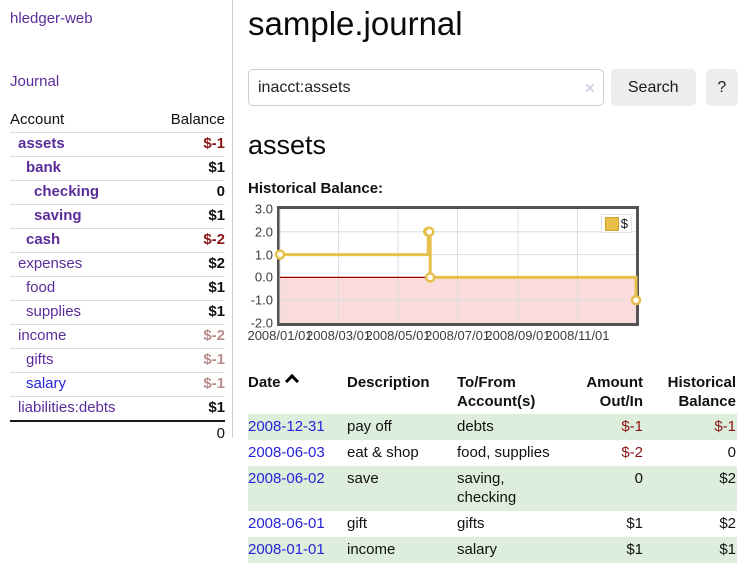 Image resolution: width=742 pixels, height=582 pixels. I want to click on account-row-cash: cash $-2, so click(117, 240).